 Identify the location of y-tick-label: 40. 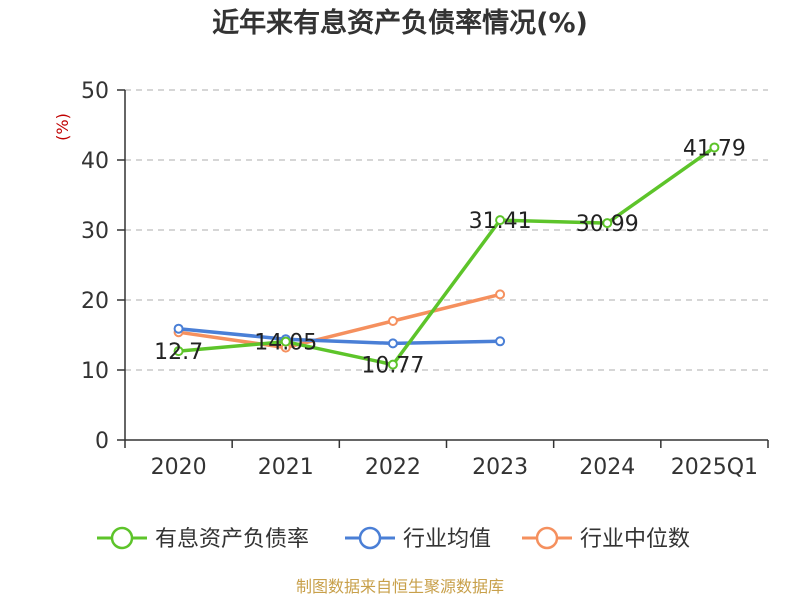
(95, 161).